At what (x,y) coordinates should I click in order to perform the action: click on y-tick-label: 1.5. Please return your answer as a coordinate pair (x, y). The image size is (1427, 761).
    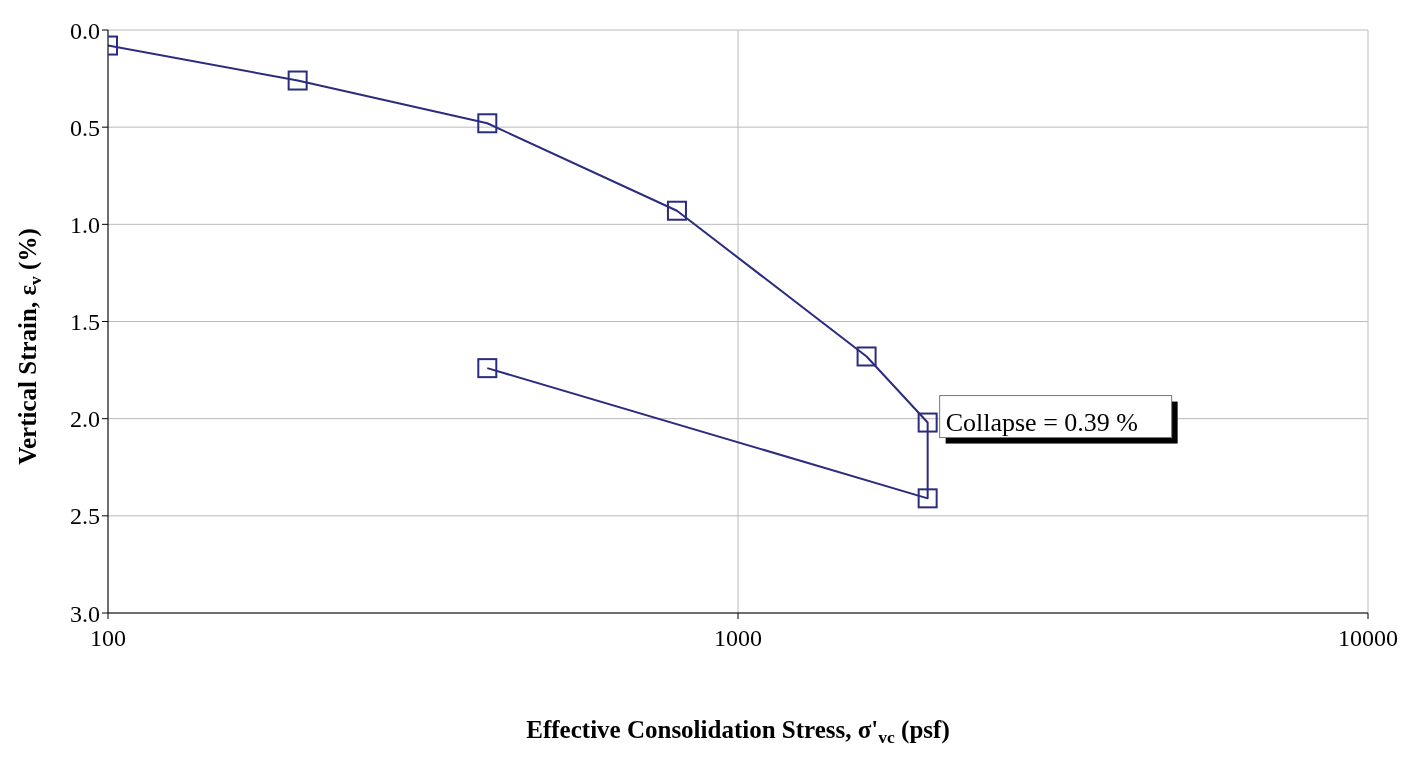
    Looking at the image, I should click on (85, 322).